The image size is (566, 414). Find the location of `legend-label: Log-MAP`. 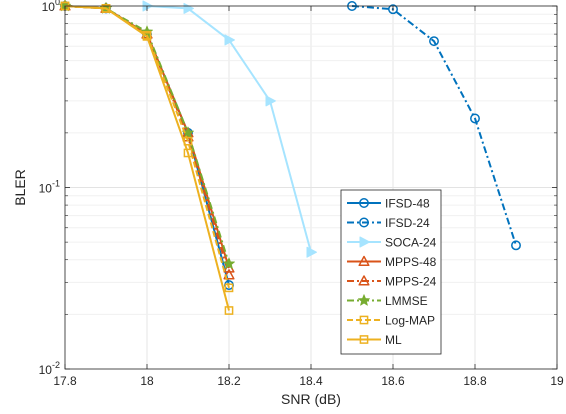

legend-label: Log-MAP is located at coordinates (410, 321).